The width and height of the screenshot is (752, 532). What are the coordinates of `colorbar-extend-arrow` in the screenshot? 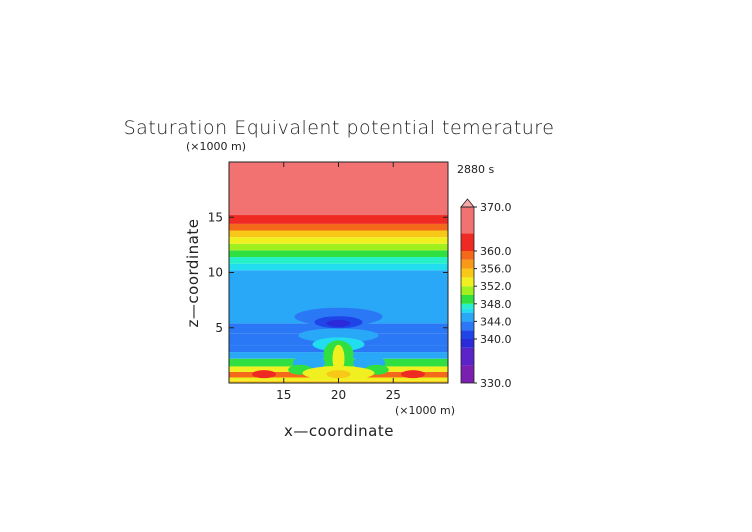 It's located at (467, 203).